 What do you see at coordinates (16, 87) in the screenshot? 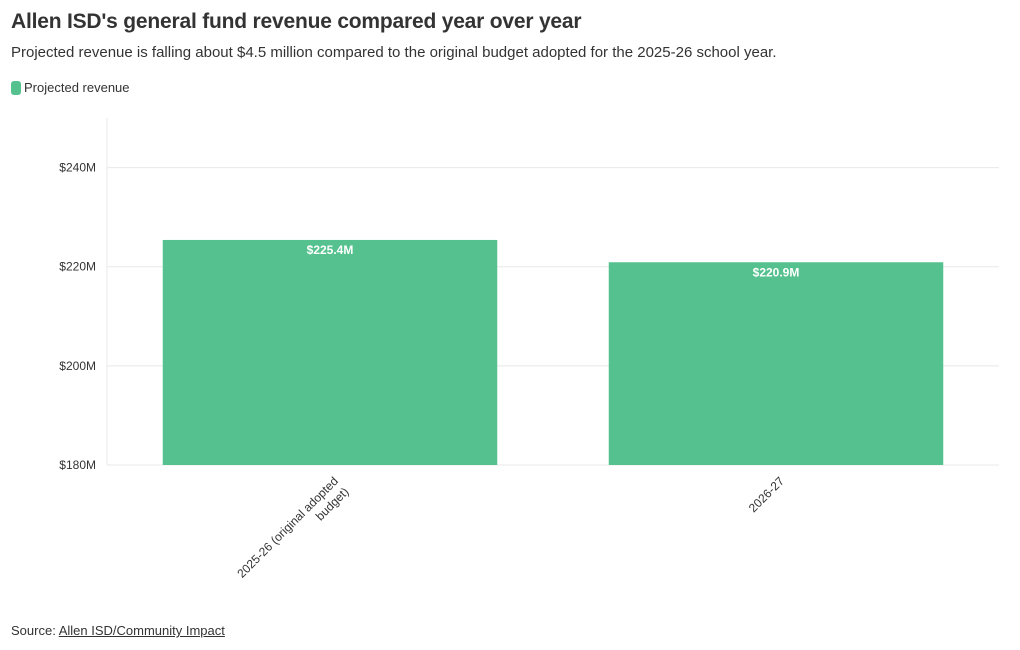
I see `legend-swatch` at bounding box center [16, 87].